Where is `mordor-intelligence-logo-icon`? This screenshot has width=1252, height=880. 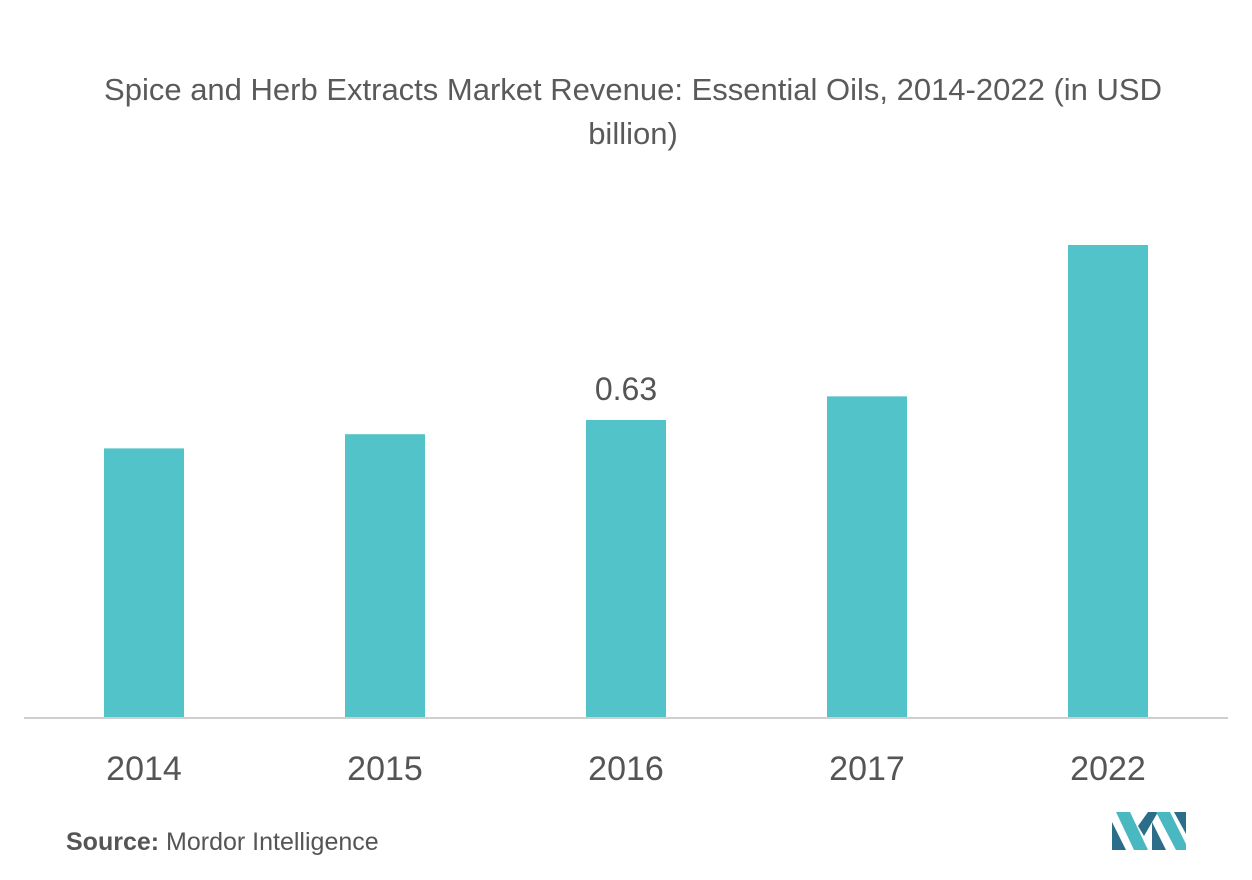
mordor-intelligence-logo-icon is located at coordinates (1149, 831).